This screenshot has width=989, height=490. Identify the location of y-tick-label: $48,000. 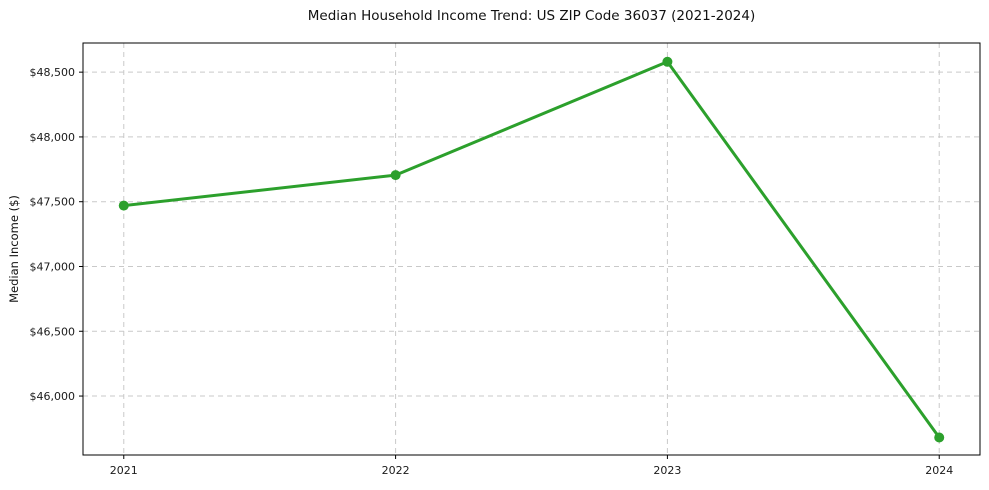
(53, 137).